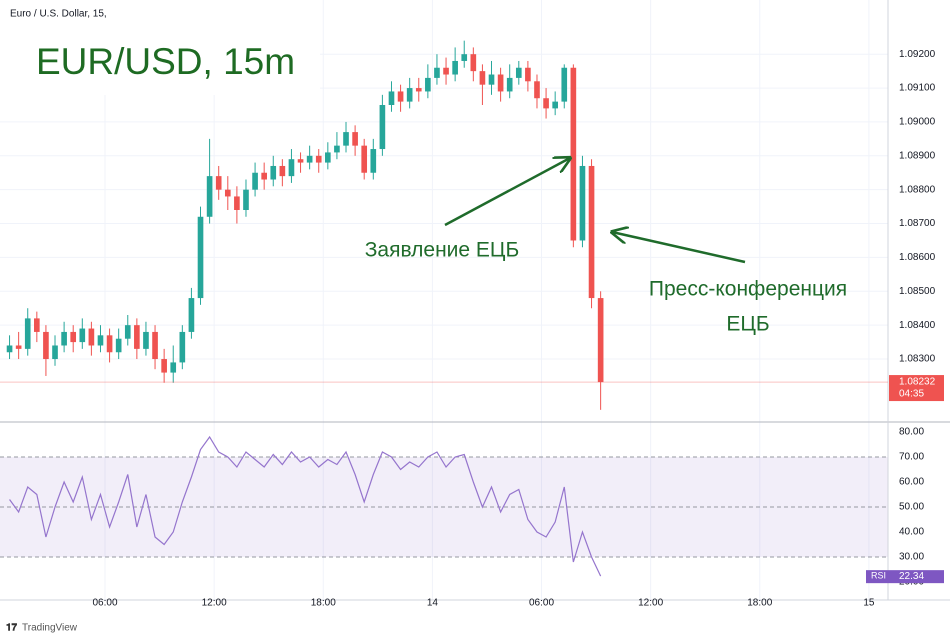 The height and width of the screenshot is (640, 950). I want to click on subtitle: Euro / U.S. Dollar, 15,, so click(58, 14).